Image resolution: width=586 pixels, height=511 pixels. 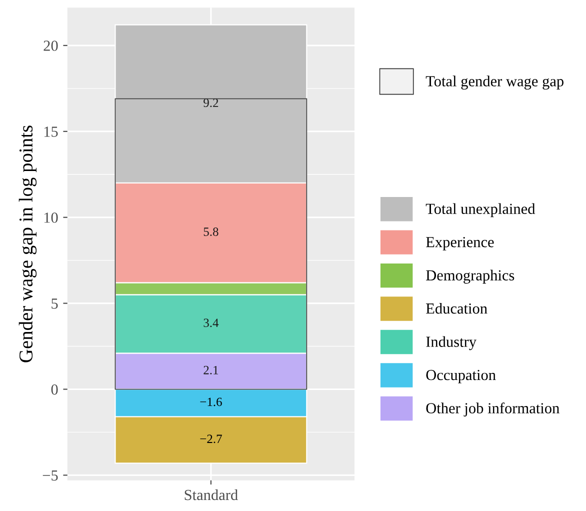 I want to click on legend-label: Demographics, so click(x=470, y=277).